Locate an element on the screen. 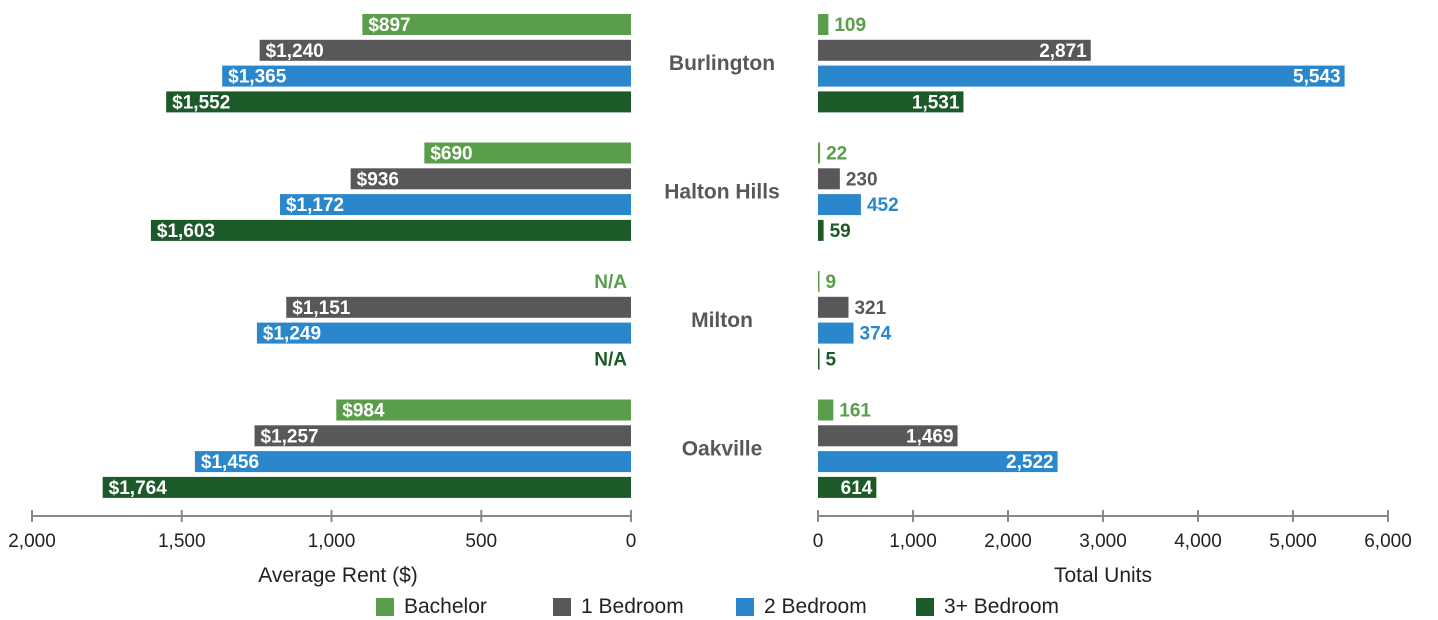 This screenshot has height=620, width=1438. rent-bar-burlington-1-bedroom is located at coordinates (445, 50).